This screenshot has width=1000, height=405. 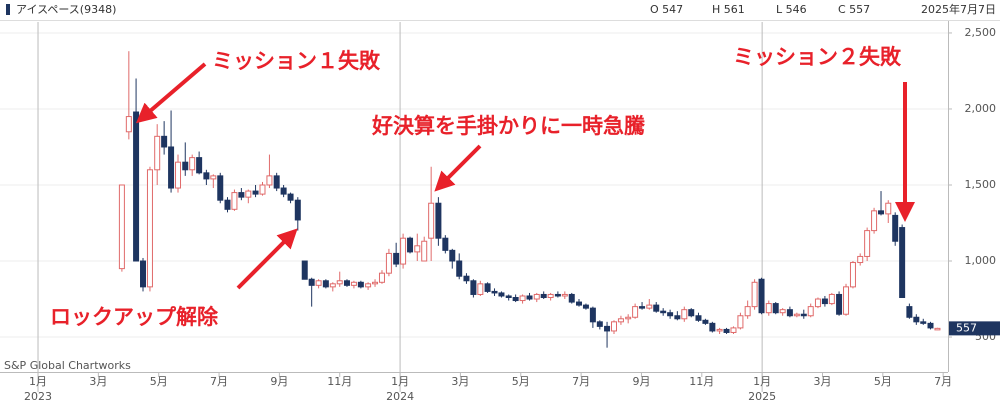 I want to click on annotation: 好決算を手掛かりに一時急騰, so click(x=508, y=126).